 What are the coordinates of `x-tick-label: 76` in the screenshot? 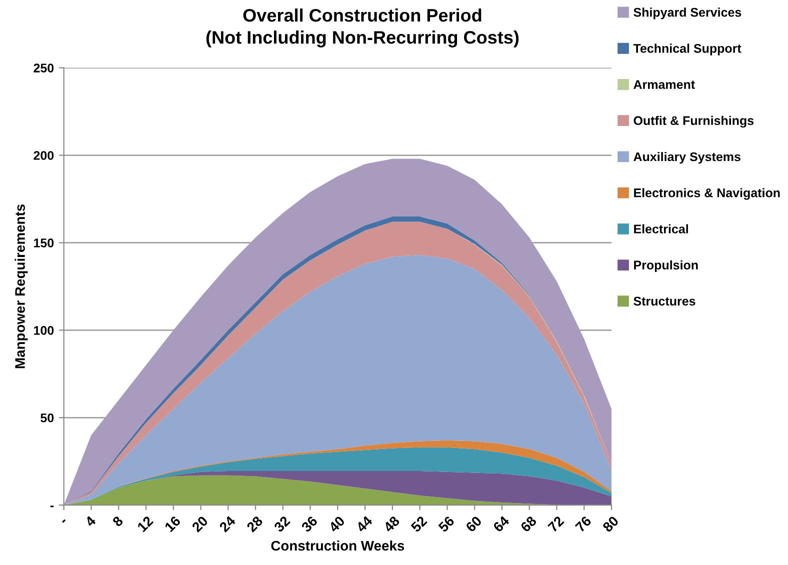 It's located at (583, 524).